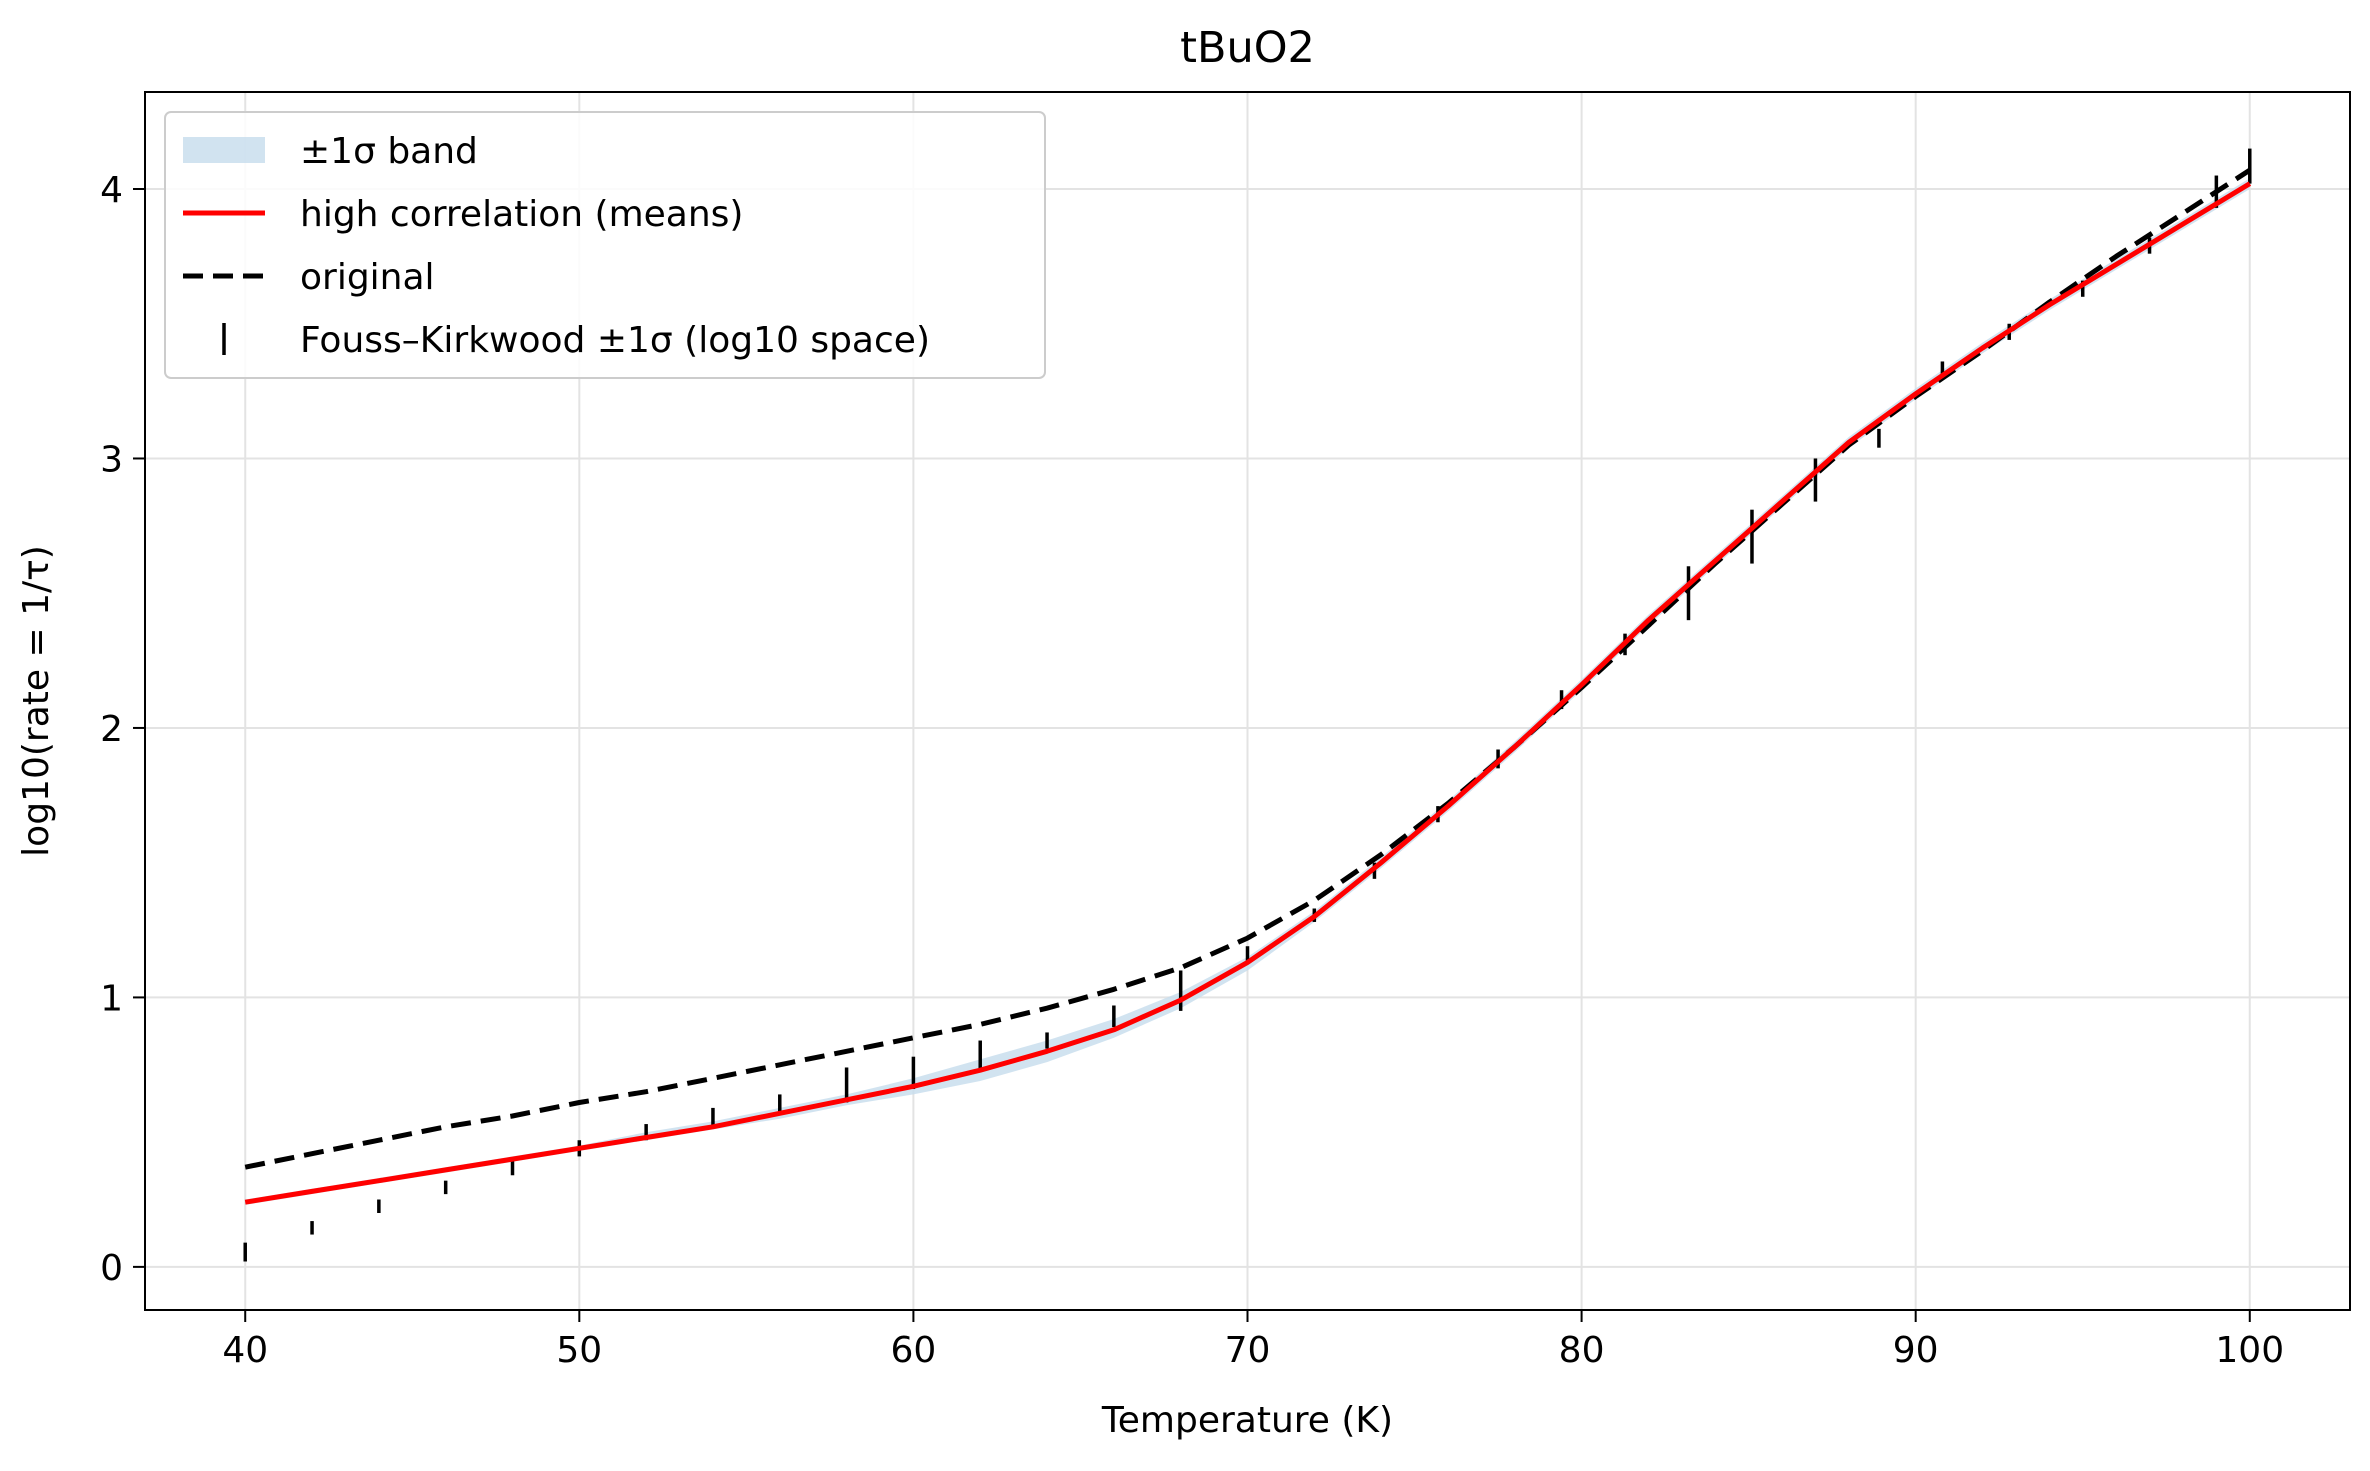  I want to click on y-tick-label: 1, so click(111, 998).